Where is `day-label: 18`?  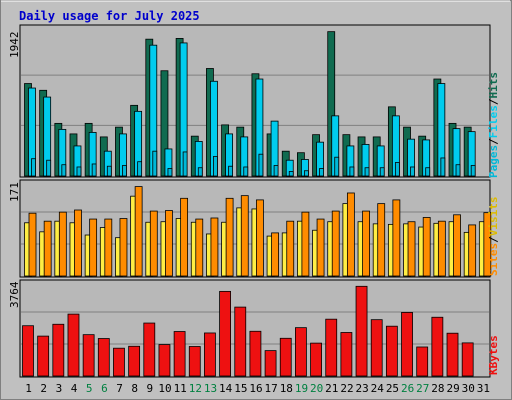 day-label: 18 is located at coordinates (286, 388).